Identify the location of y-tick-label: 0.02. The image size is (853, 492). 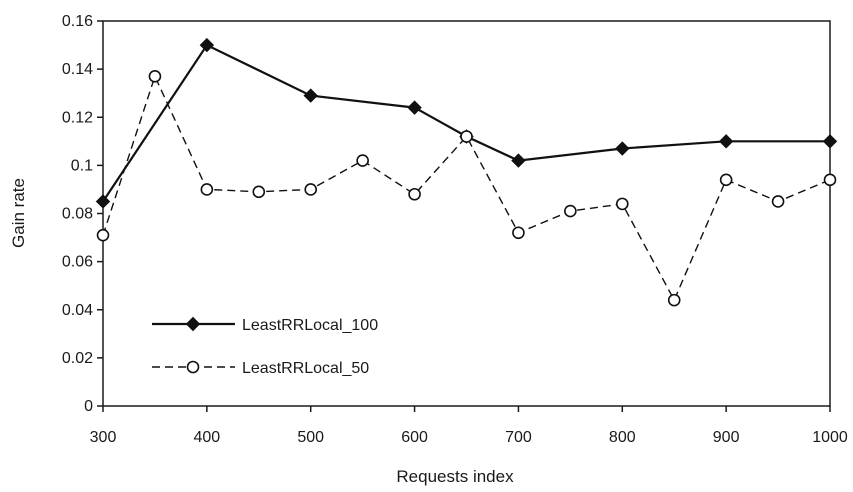
(77, 358).